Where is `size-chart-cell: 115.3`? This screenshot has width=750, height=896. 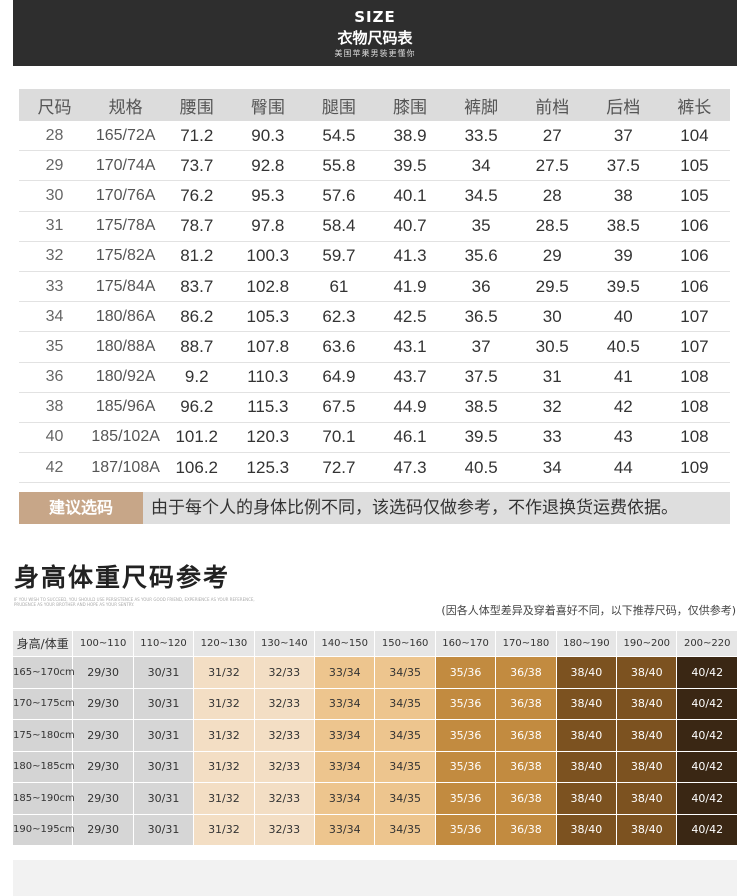 size-chart-cell: 115.3 is located at coordinates (268, 407).